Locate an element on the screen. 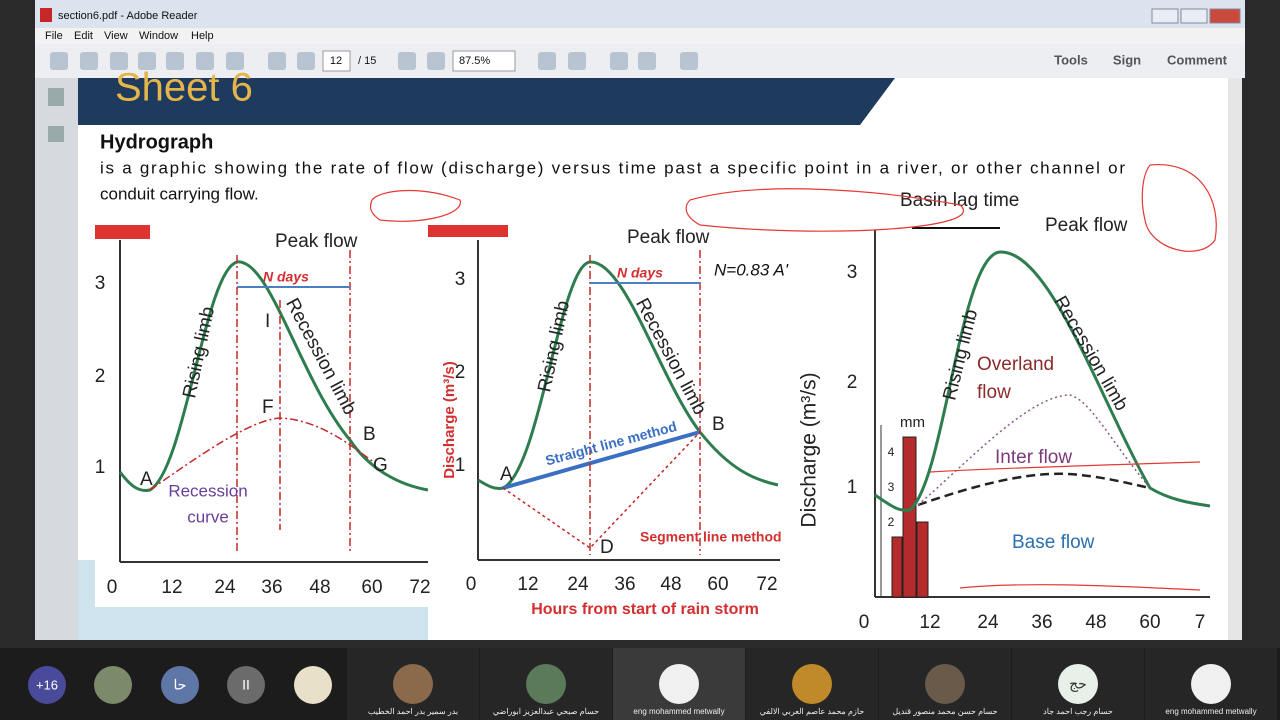 This screenshot has width=1280, height=720. participant-name: حسام حسن محمد منصور قنديل is located at coordinates (944, 711).